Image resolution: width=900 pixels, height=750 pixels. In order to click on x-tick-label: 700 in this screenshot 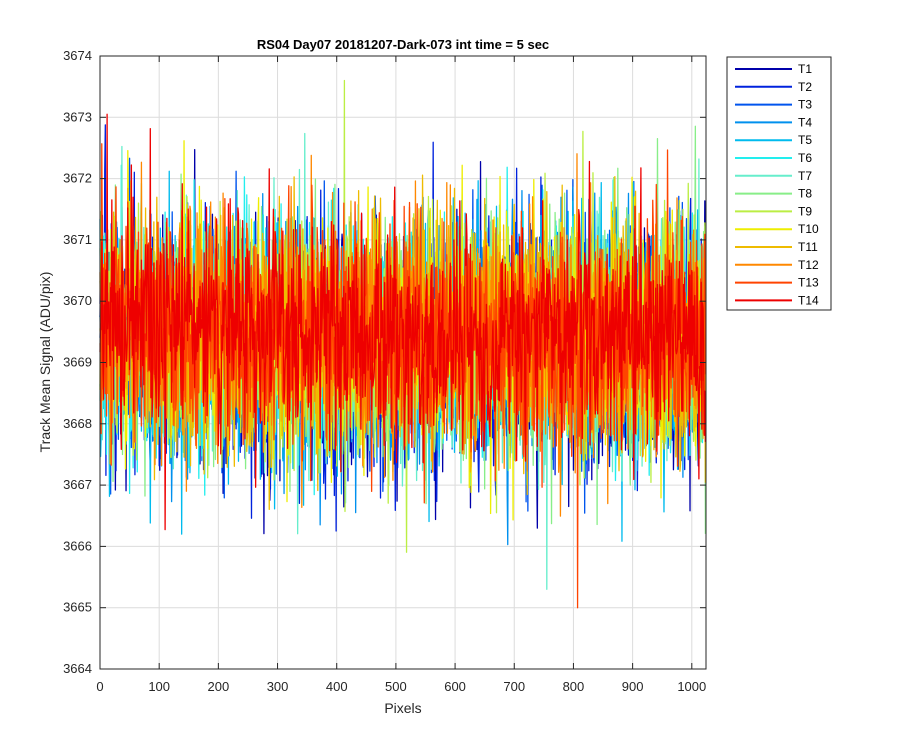, I will do `click(514, 686)`.